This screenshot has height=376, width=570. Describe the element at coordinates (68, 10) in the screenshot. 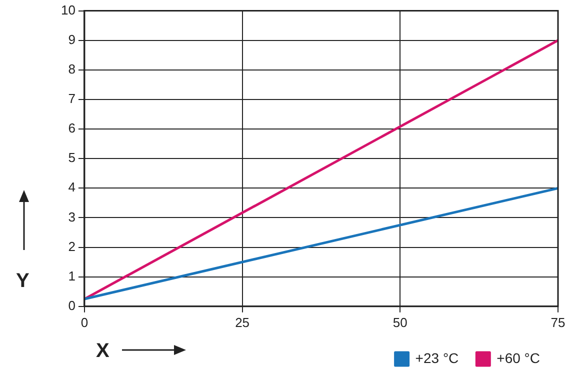

I see `y-tick-label: 10` at that location.